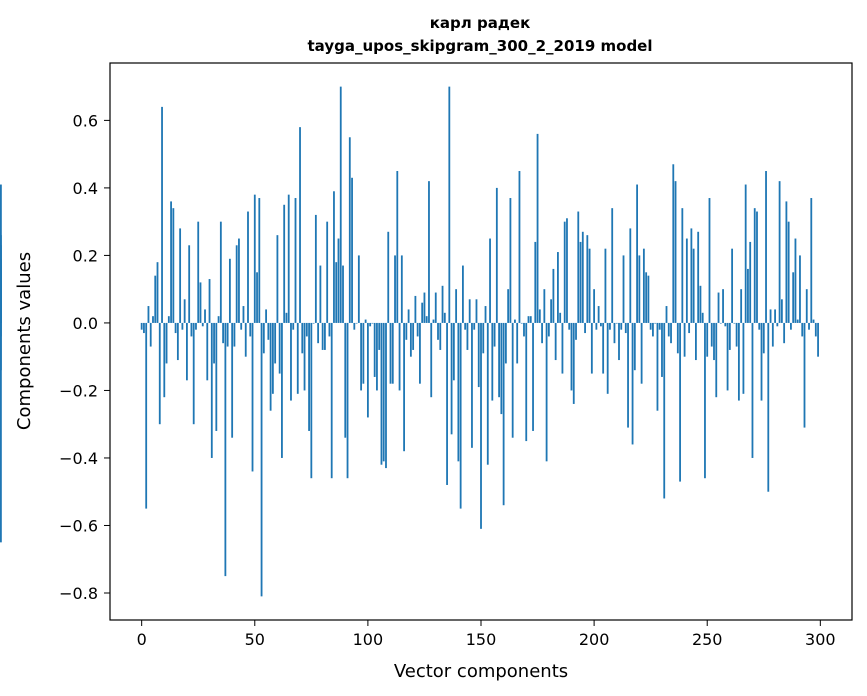 Image resolution: width=867 pixels, height=696 pixels. I want to click on x-tick-label: 200, so click(594, 639).